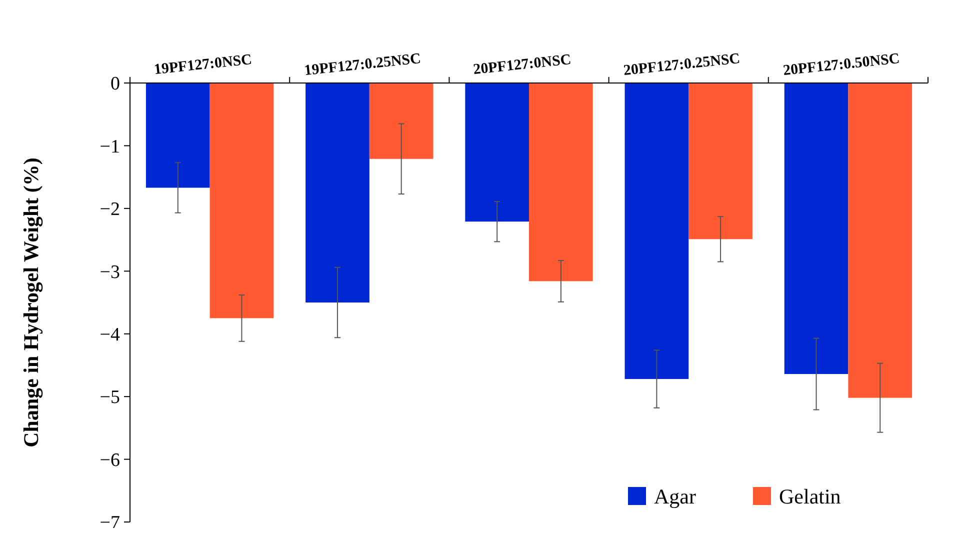  Describe the element at coordinates (522, 65) in the screenshot. I see `x-tick-label: 20PF127:0NSC` at that location.